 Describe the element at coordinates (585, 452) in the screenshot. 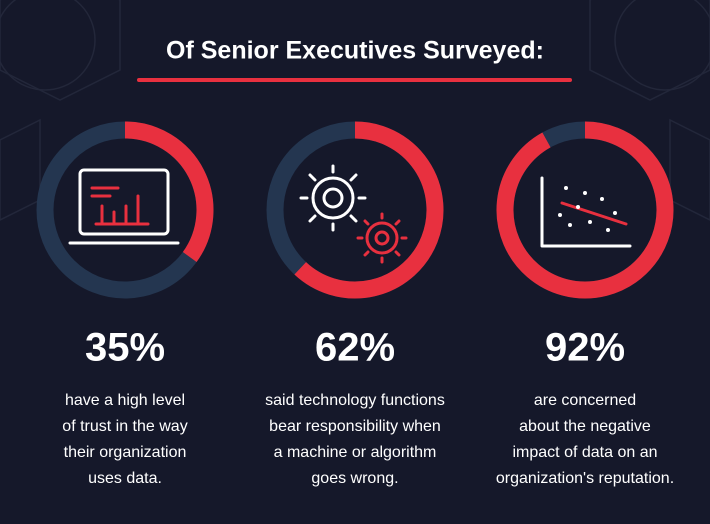

I see `caption-line: impact of data on an` at that location.